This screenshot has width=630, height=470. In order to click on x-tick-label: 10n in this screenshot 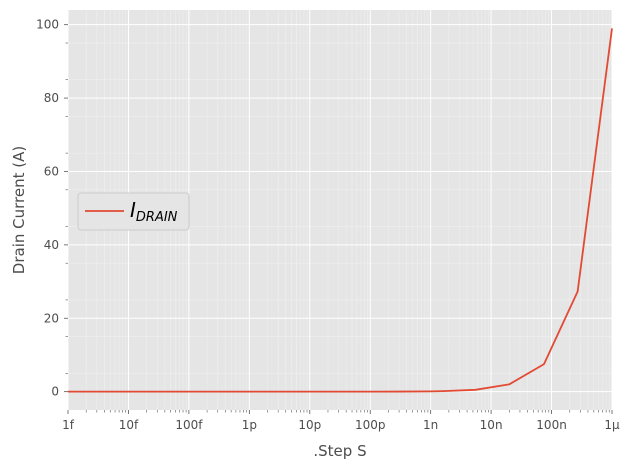, I will do `click(491, 425)`.